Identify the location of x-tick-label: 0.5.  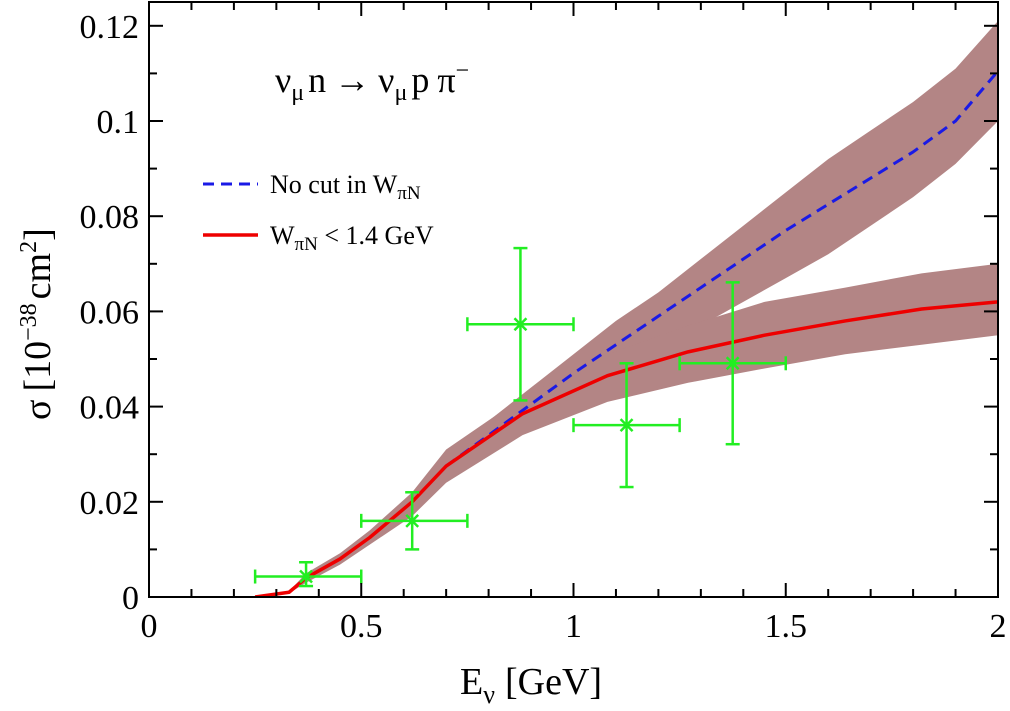
(361, 626).